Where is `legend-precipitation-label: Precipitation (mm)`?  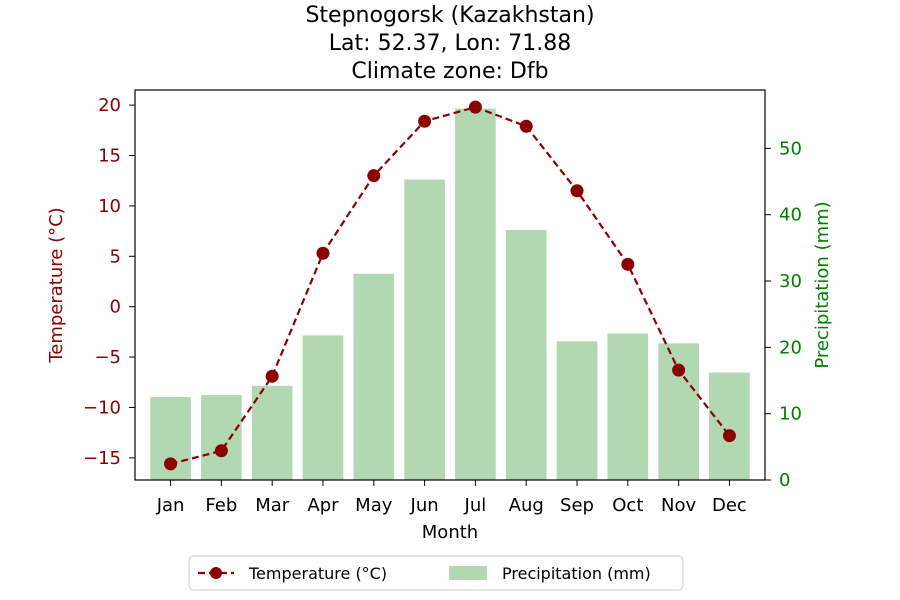
legend-precipitation-label: Precipitation (mm) is located at coordinates (576, 573).